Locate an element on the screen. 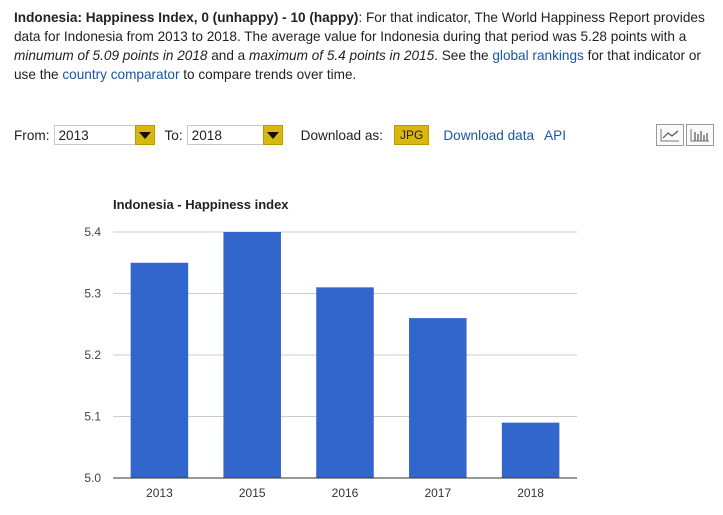 Image resolution: width=723 pixels, height=515 pixels. from-value: 2013 is located at coordinates (73, 135).